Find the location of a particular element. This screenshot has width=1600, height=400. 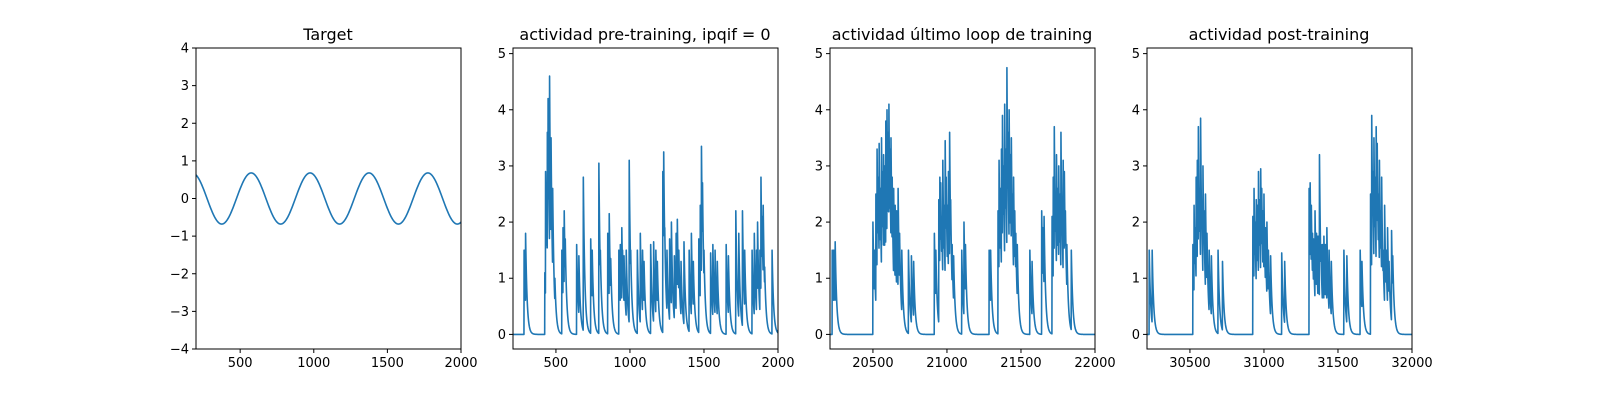

x-tick-label: 30500 is located at coordinates (1189, 363).